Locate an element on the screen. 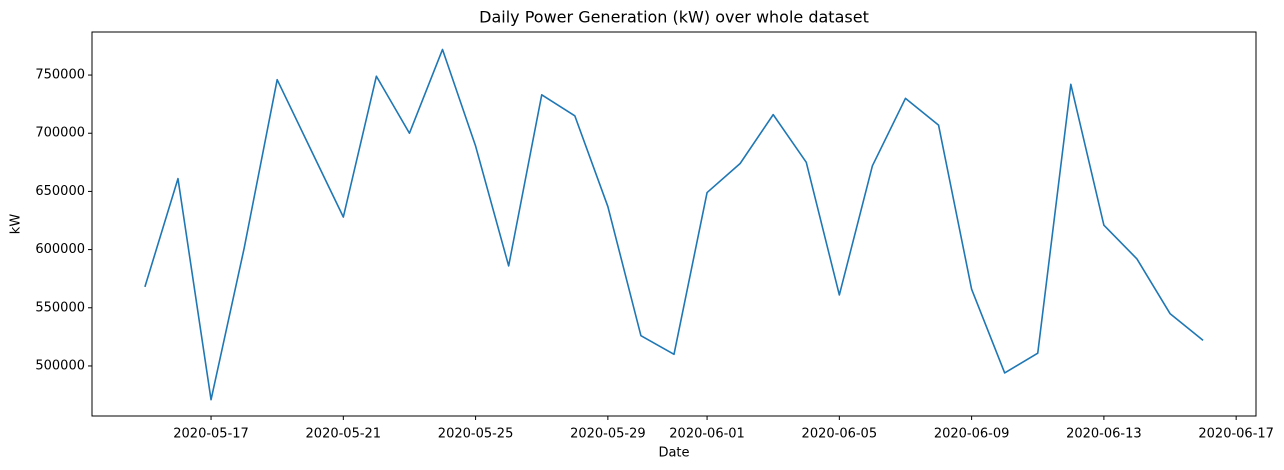 The width and height of the screenshot is (1284, 470). x-tick-label: 2020-06-01 is located at coordinates (707, 434).